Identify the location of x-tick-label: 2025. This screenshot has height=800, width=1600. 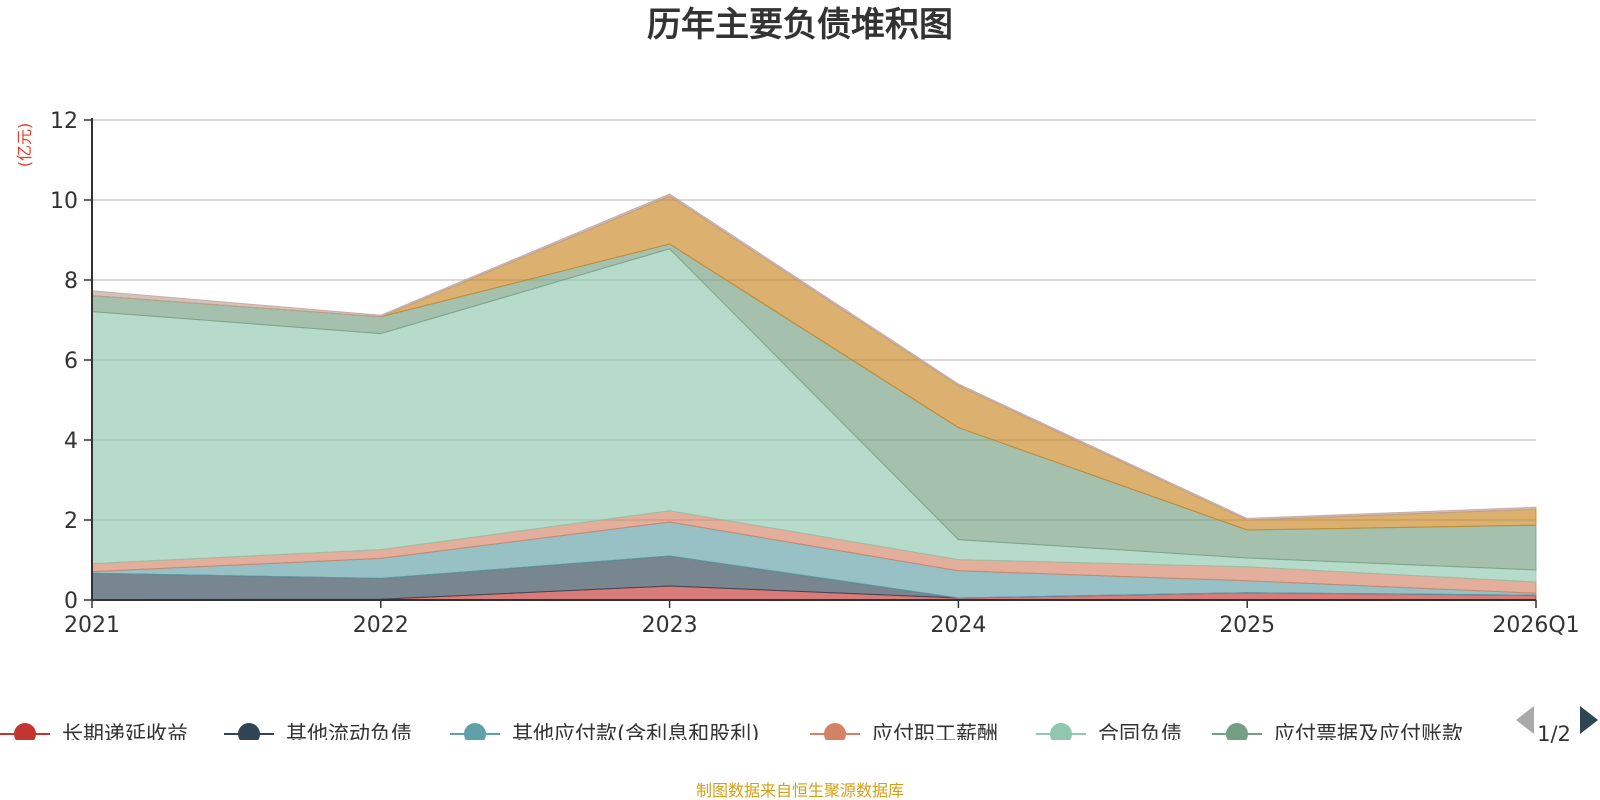
(1247, 625).